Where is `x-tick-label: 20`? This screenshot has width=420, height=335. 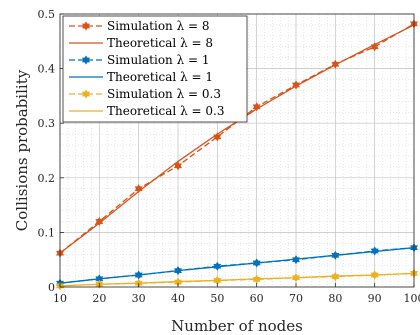
x-tick-label: 20 is located at coordinates (99, 298).